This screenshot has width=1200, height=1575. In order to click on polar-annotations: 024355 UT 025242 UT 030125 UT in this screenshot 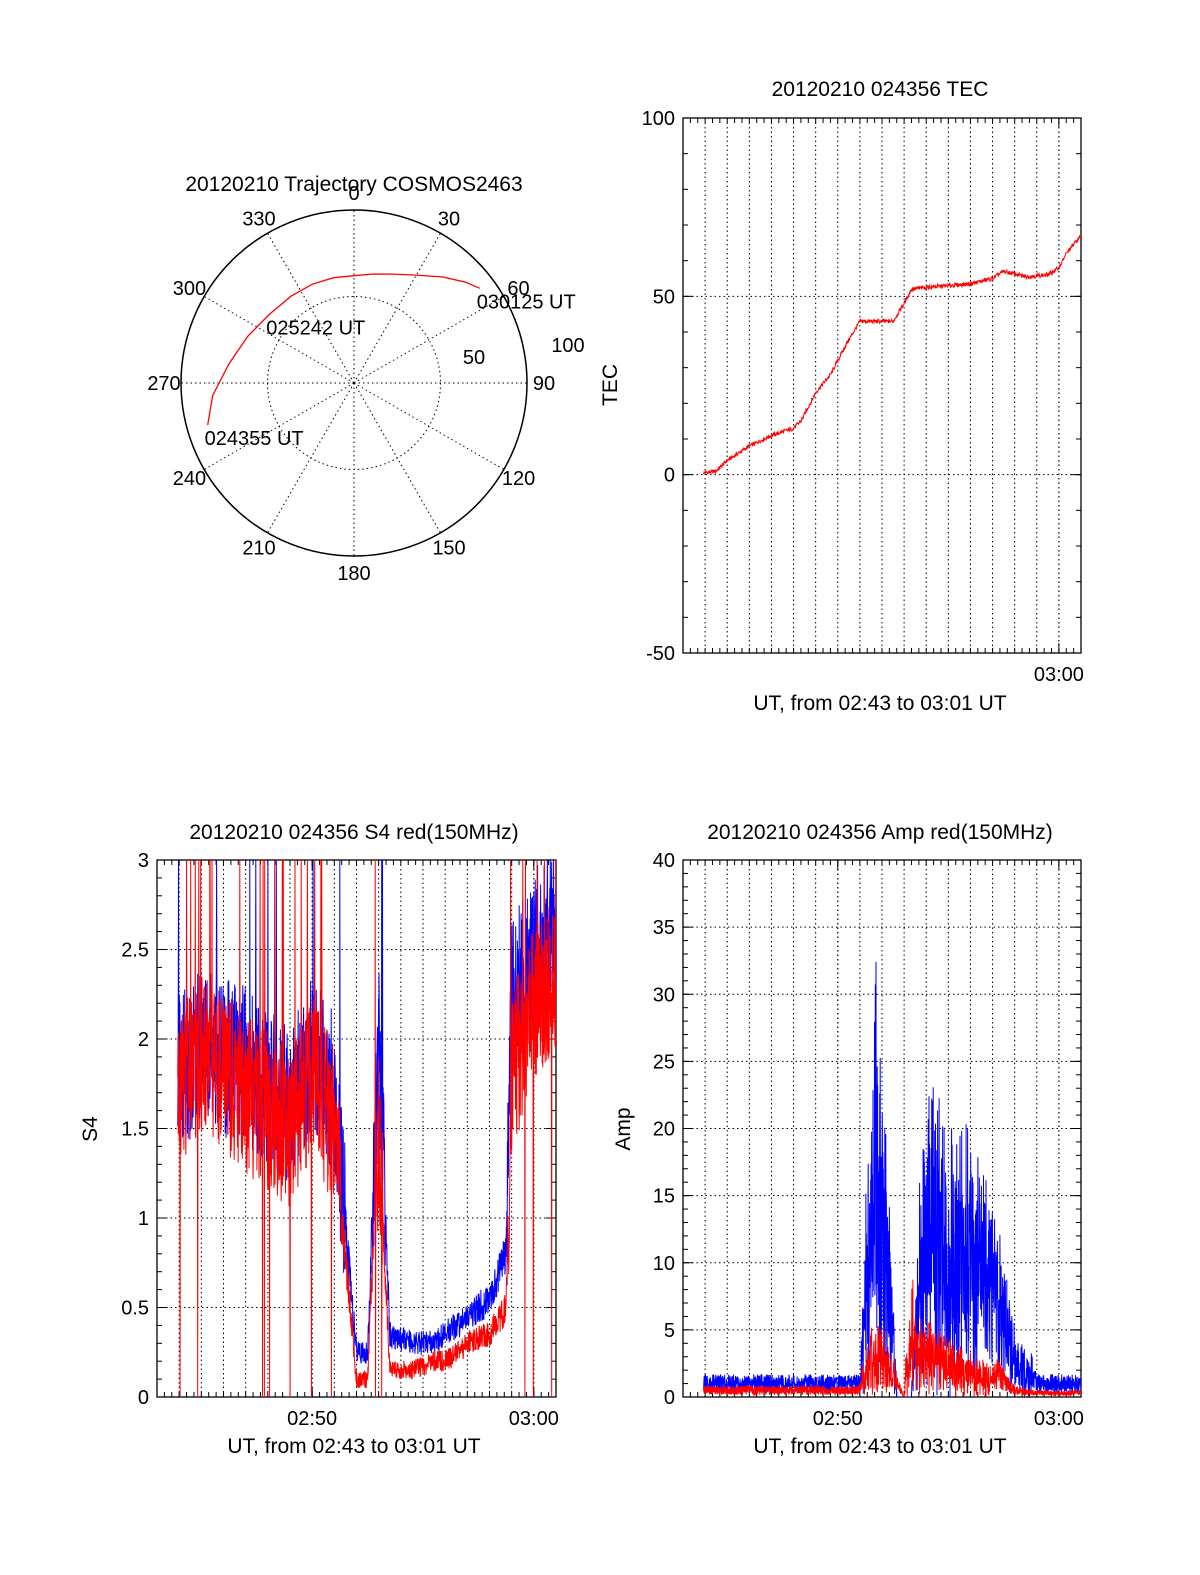, I will do `click(390, 370)`.